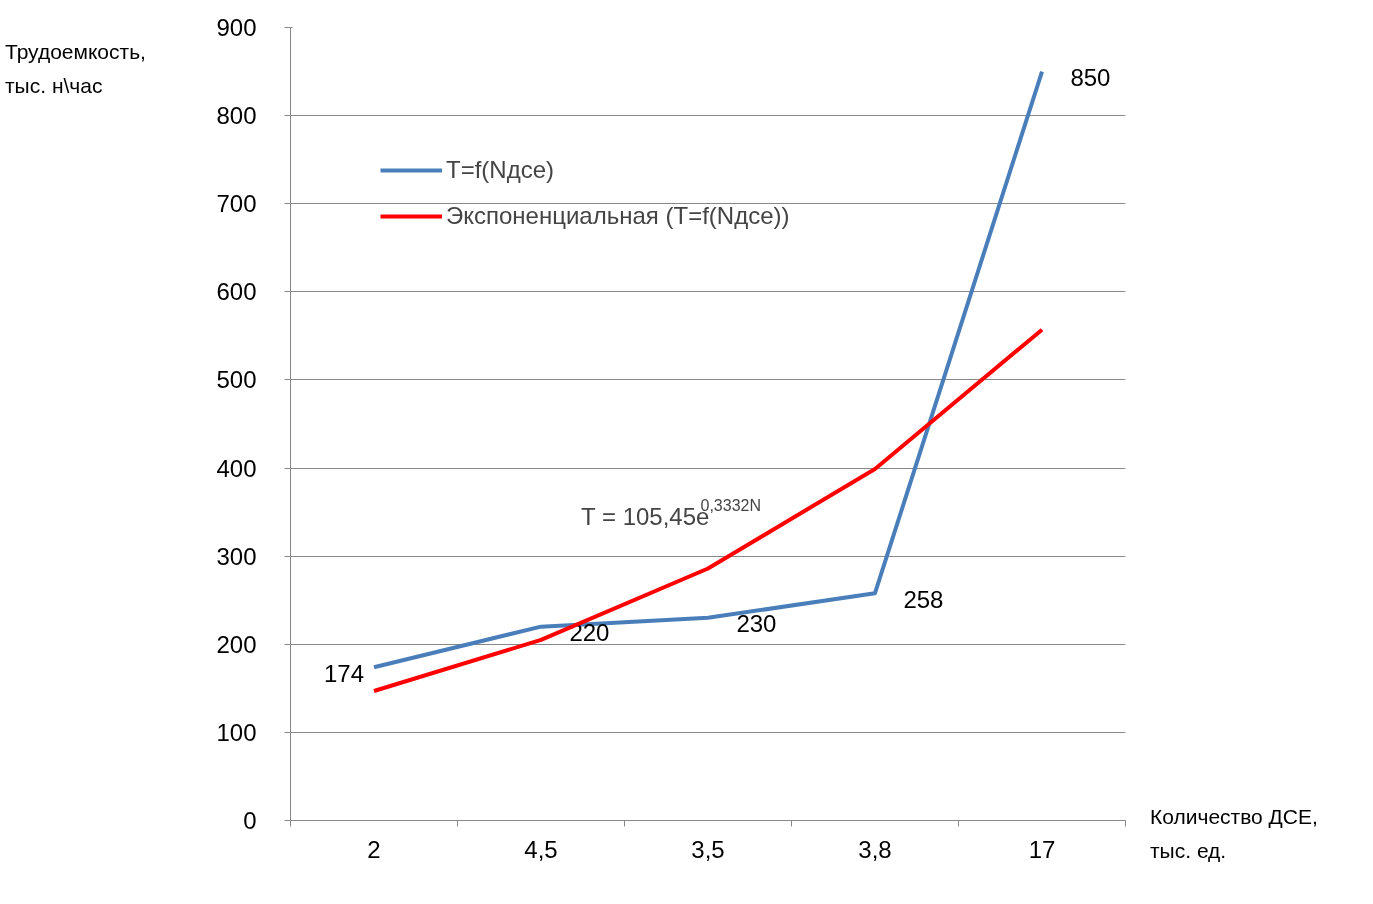 This screenshot has width=1373, height=904. Describe the element at coordinates (236, 732) in the screenshot. I see `y-tick-label: 100` at that location.